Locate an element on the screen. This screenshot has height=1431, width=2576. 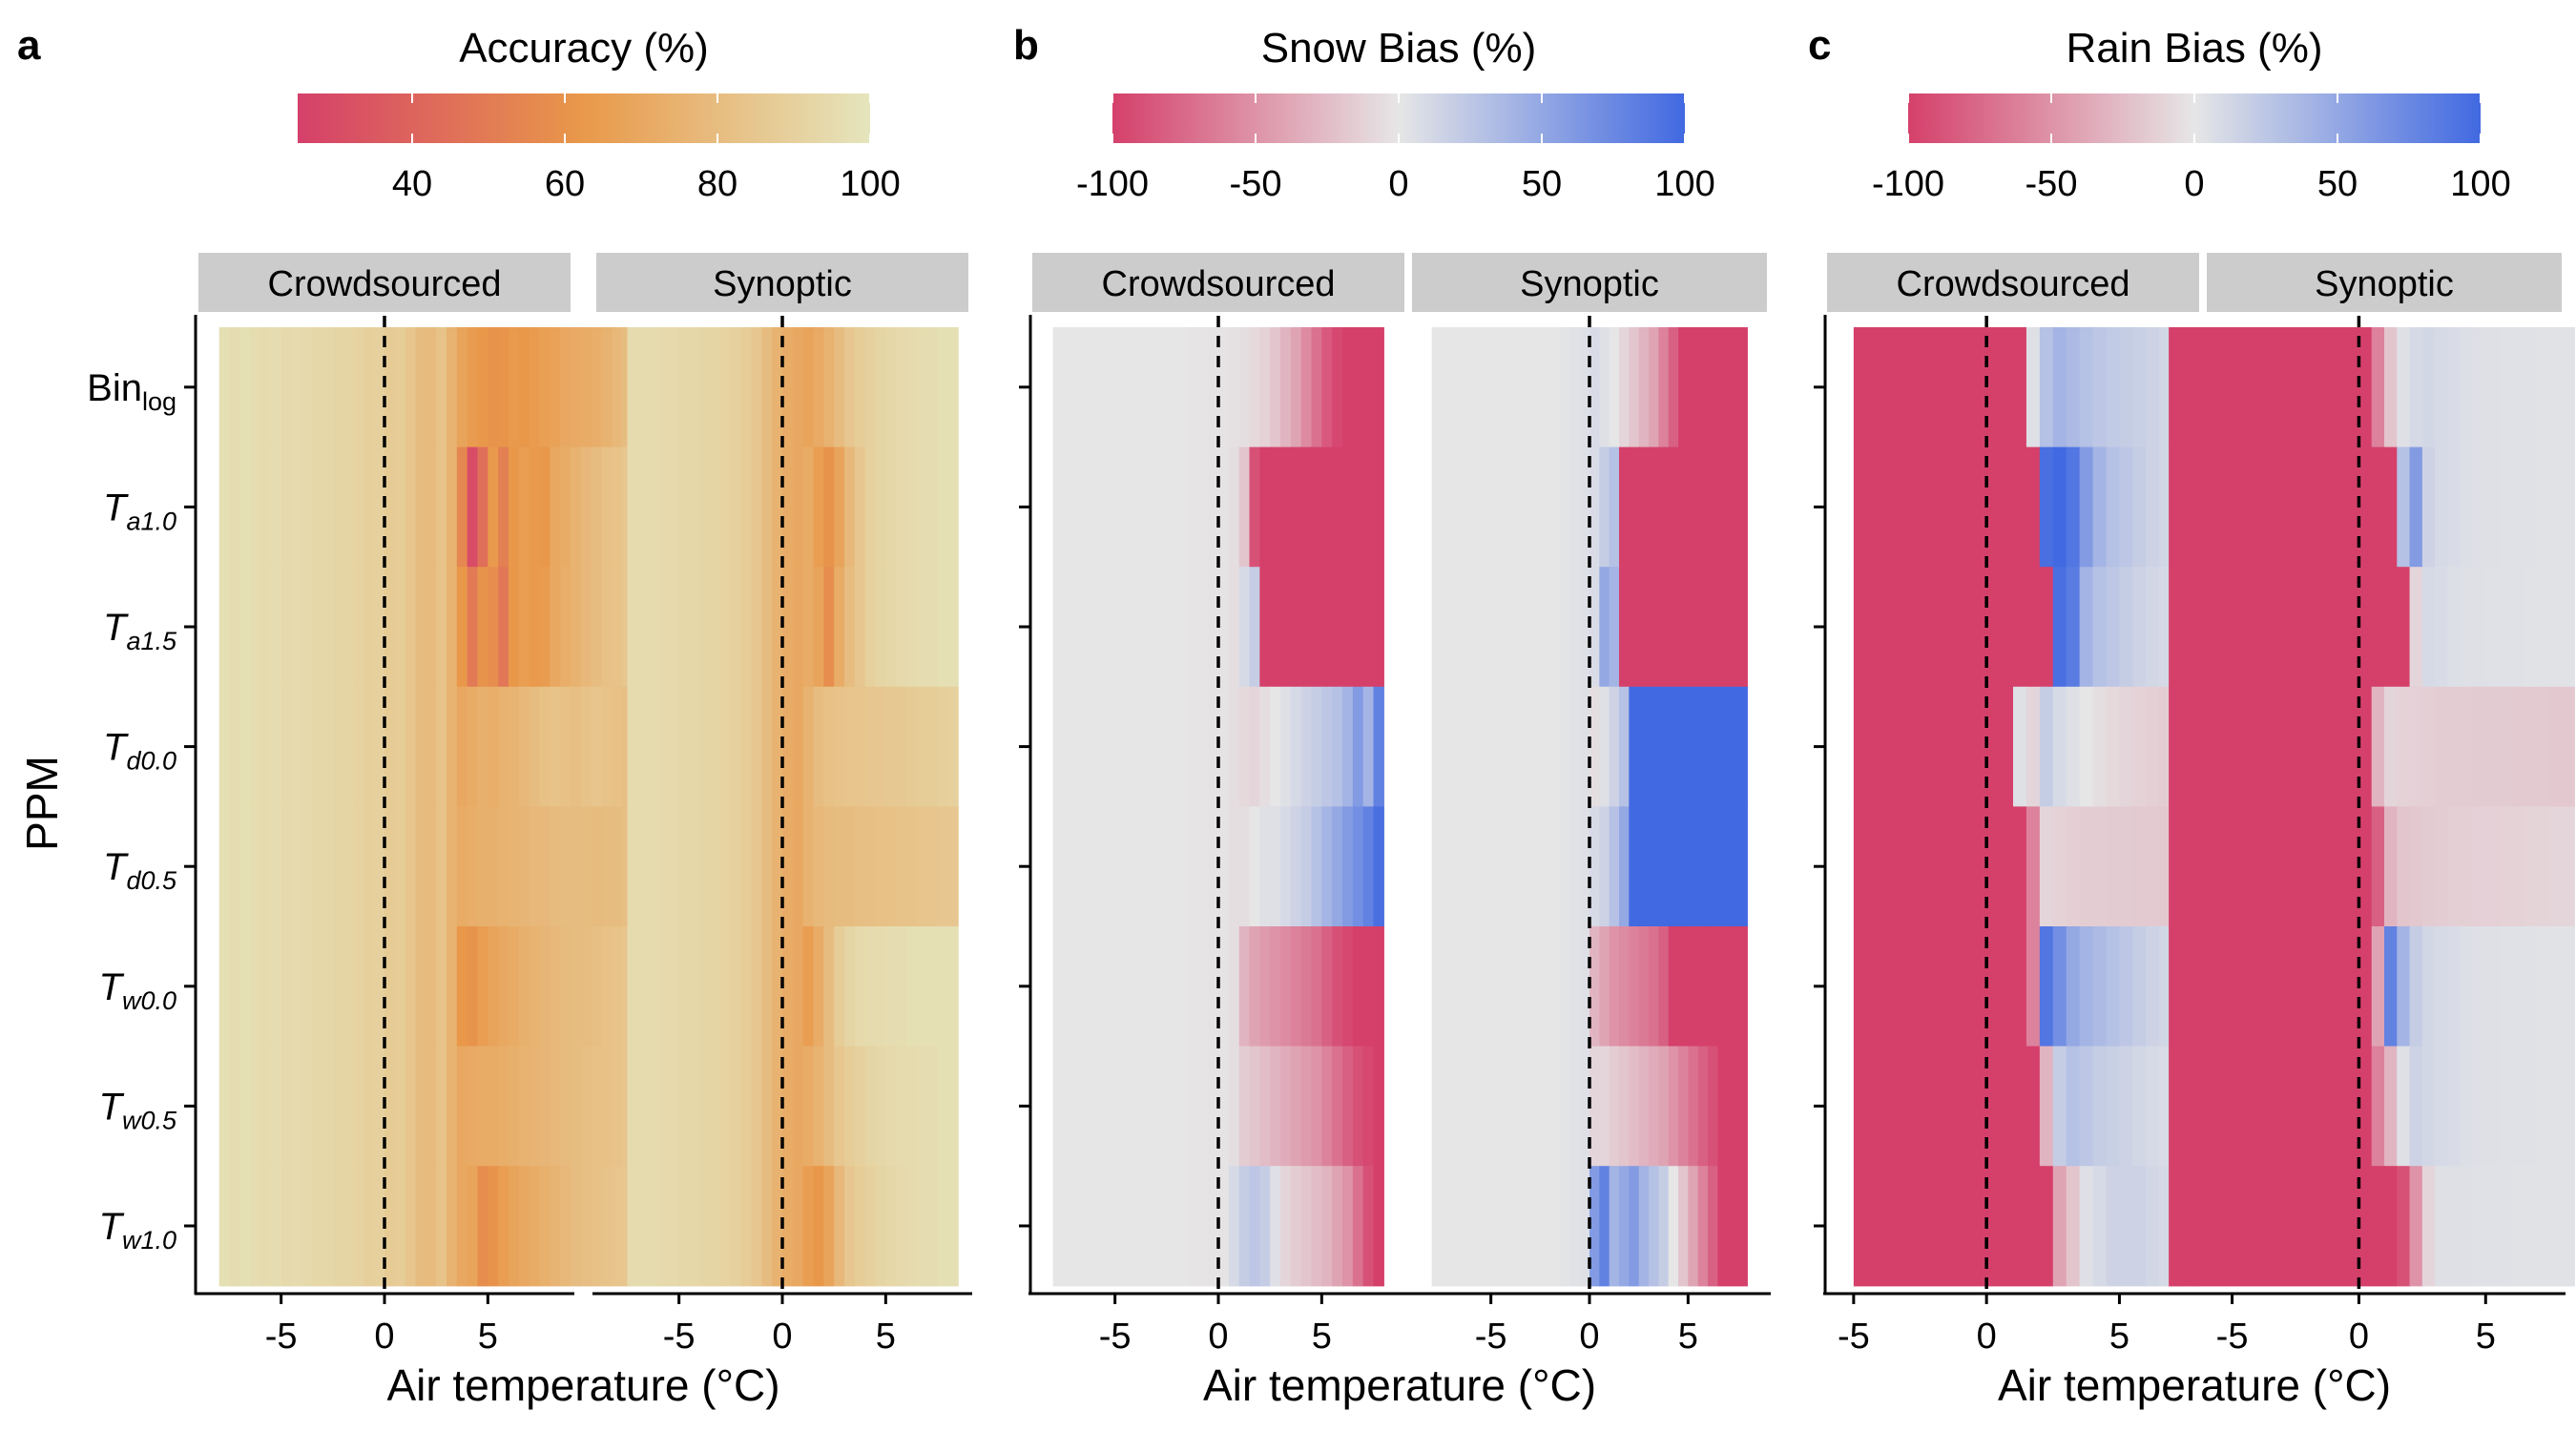
facet-label: Crowdsourced is located at coordinates (2013, 284).